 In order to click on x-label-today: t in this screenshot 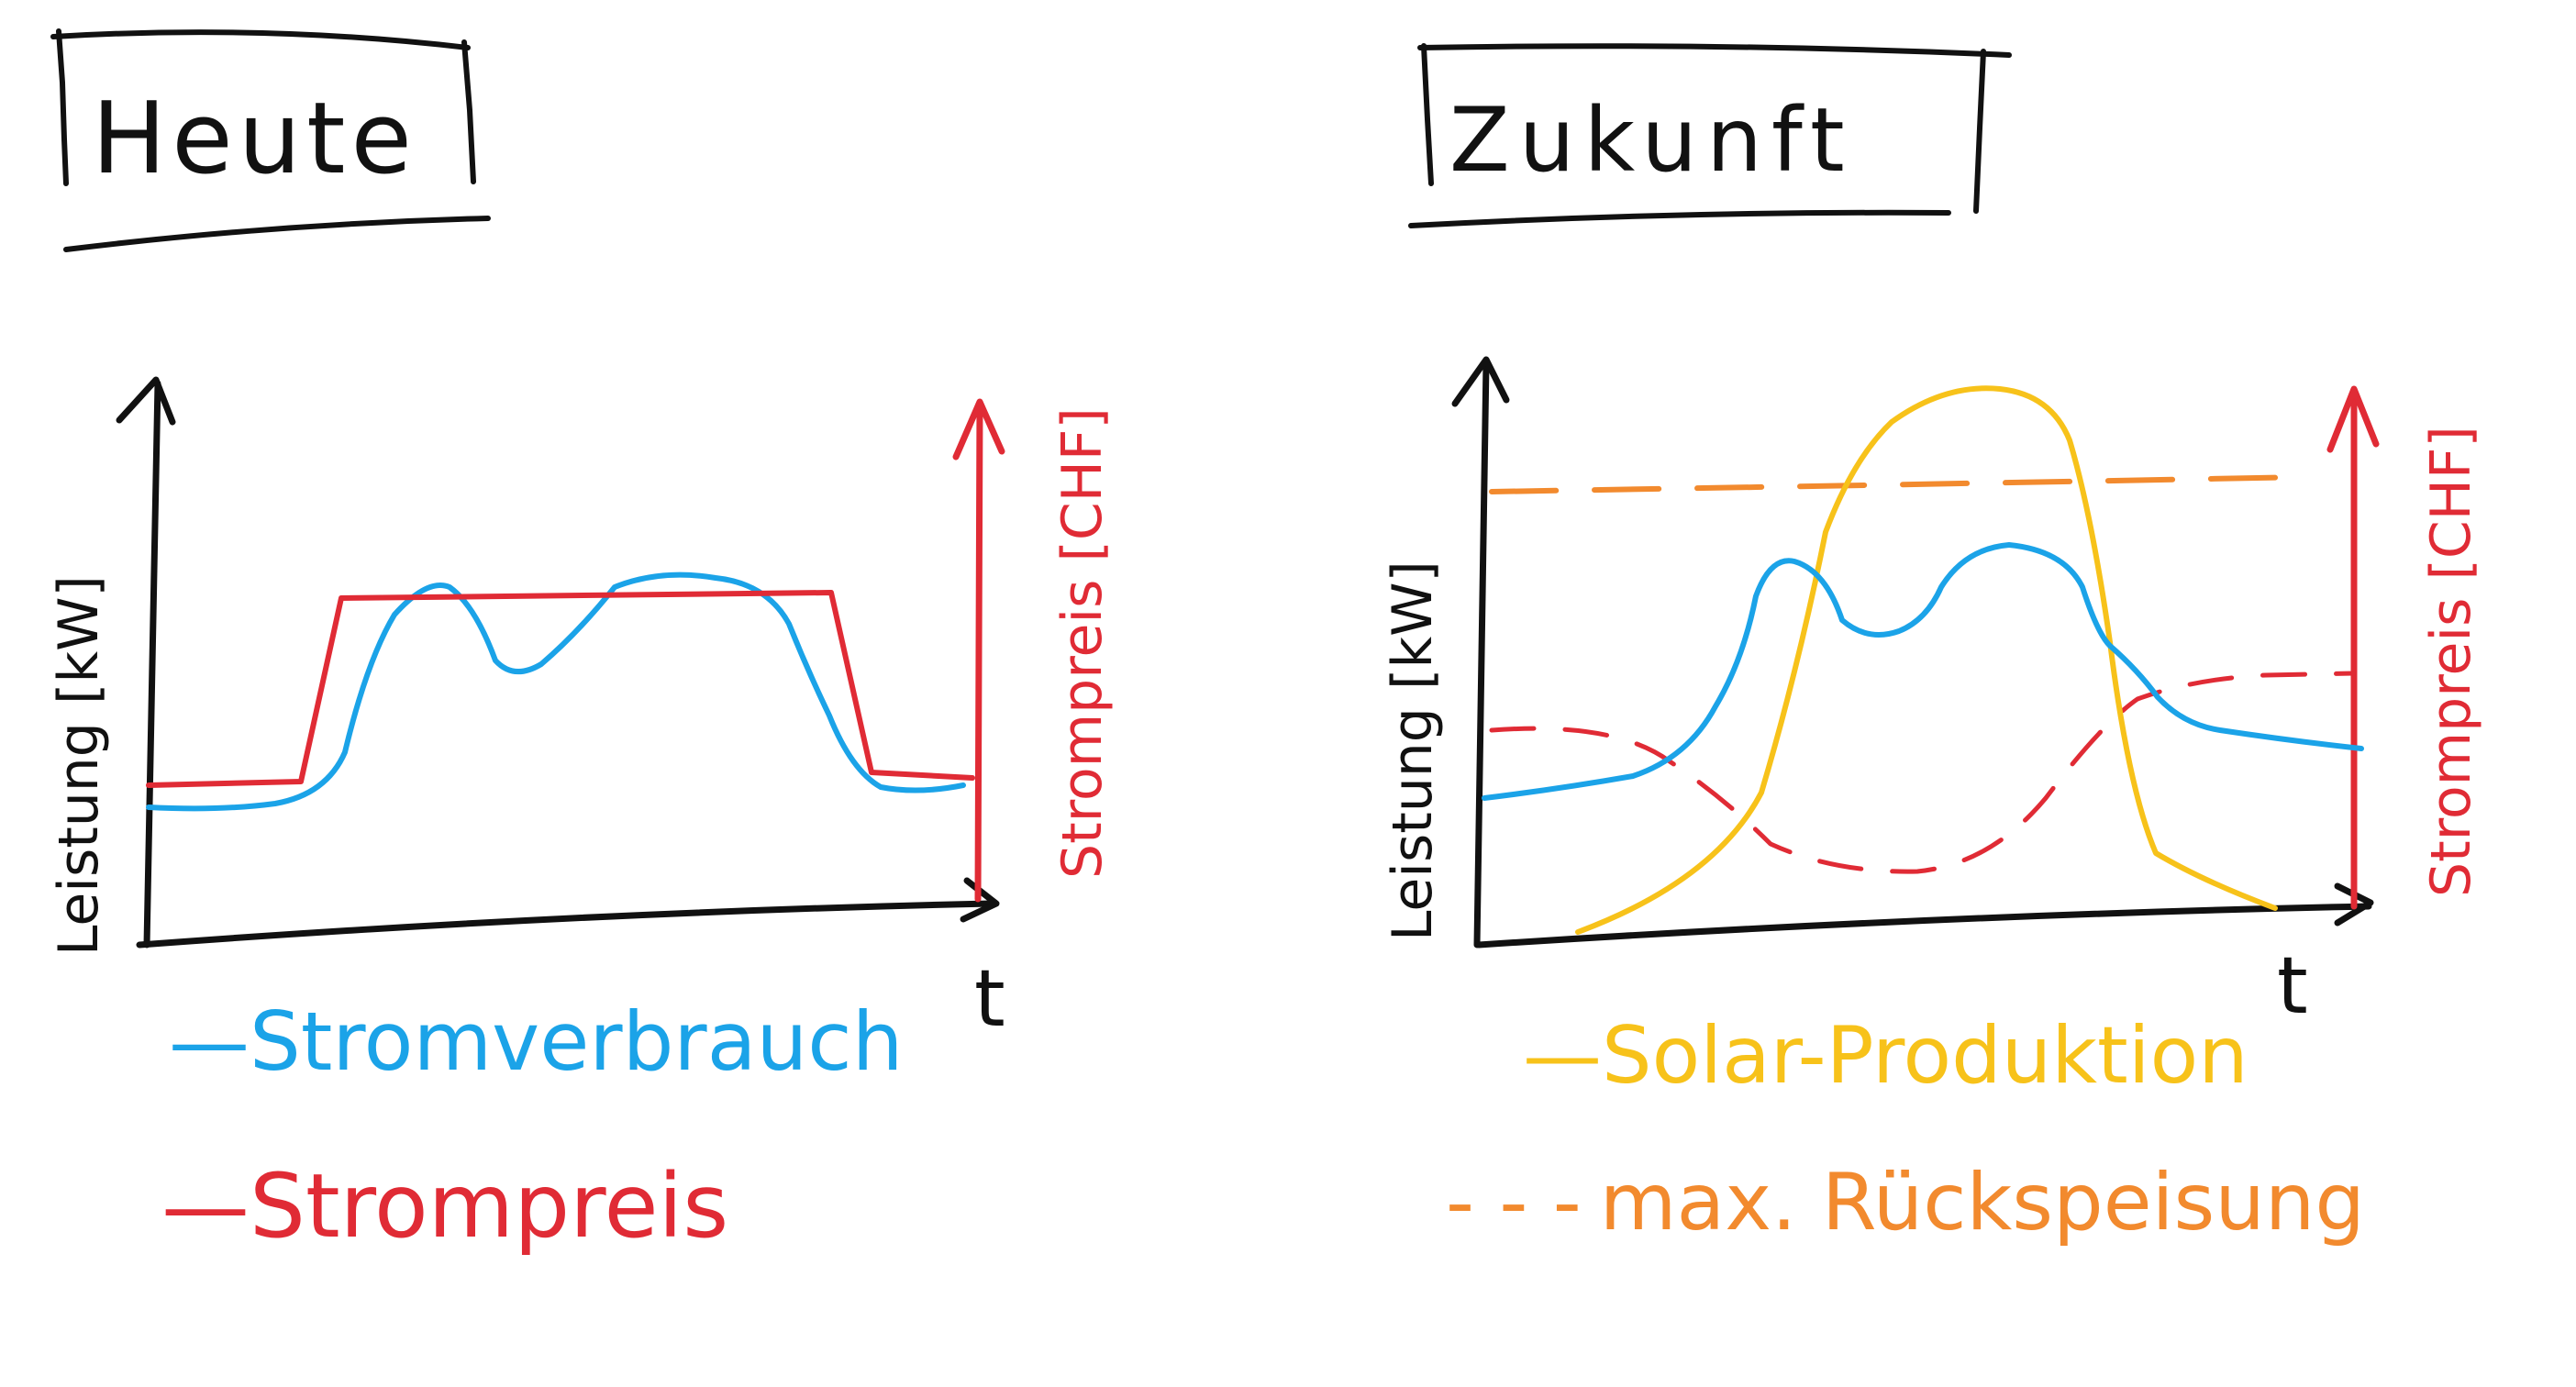, I will do `click(989, 999)`.